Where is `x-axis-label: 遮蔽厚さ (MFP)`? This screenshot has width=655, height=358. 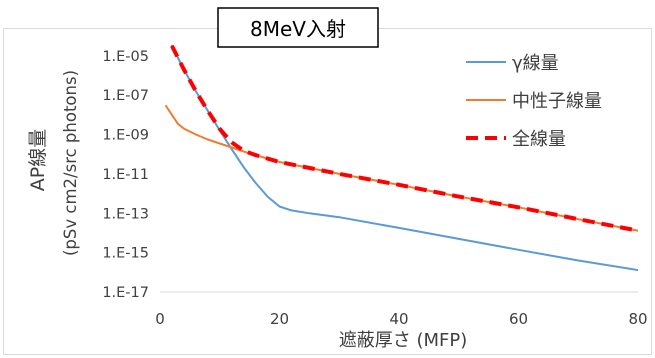 x-axis-label: 遮蔽厚さ (MFP) is located at coordinates (403, 340).